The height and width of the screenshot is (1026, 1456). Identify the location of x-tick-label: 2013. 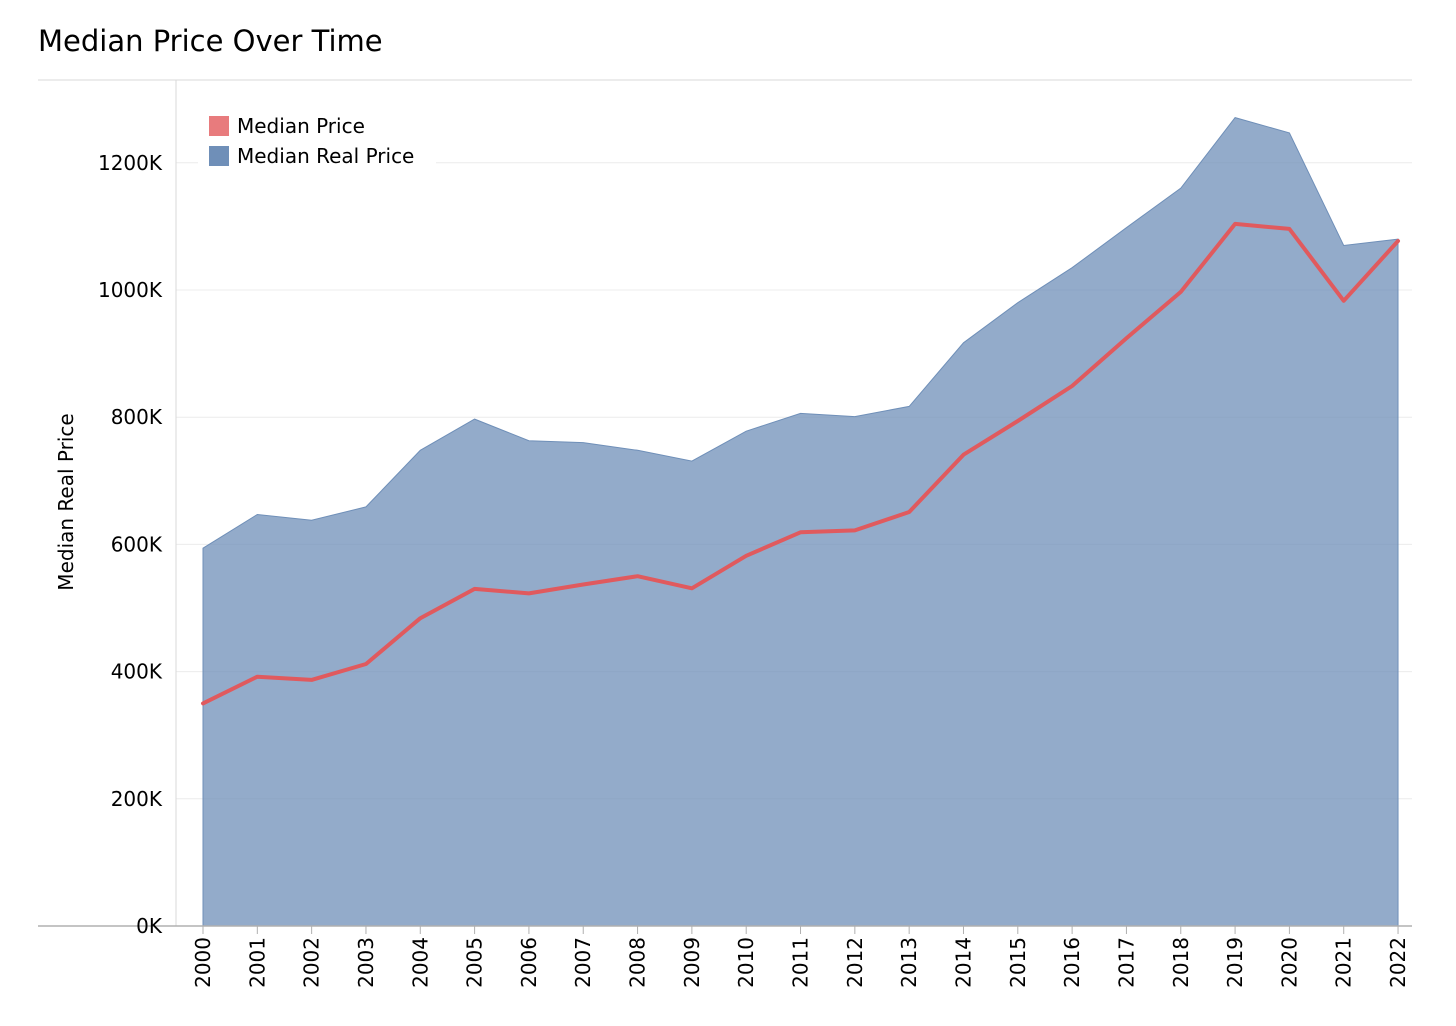
(909, 962).